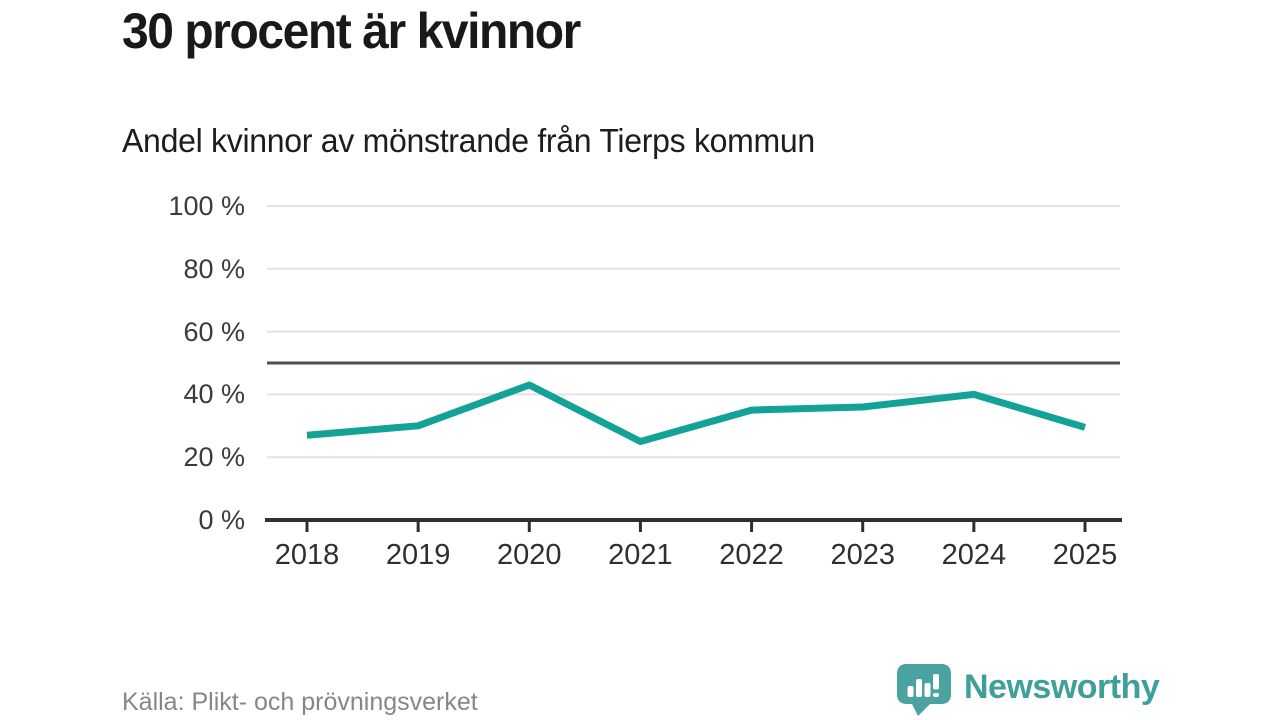 Image resolution: width=1280 pixels, height=720 pixels. What do you see at coordinates (924, 690) in the screenshot?
I see `newsworthy-logo-icon` at bounding box center [924, 690].